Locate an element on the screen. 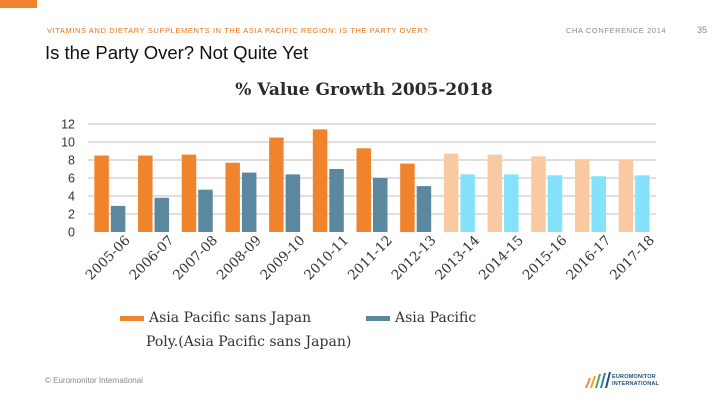 The width and height of the screenshot is (720, 405). y-tick-label: 0 is located at coordinates (71, 233).